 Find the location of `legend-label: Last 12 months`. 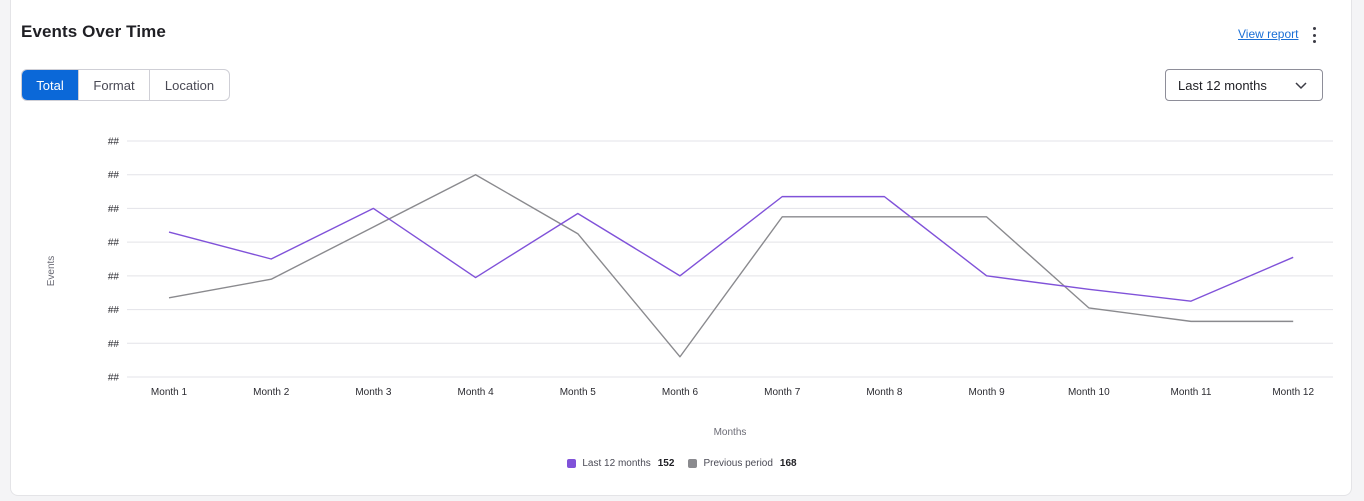

legend-label: Last 12 months is located at coordinates (616, 463).